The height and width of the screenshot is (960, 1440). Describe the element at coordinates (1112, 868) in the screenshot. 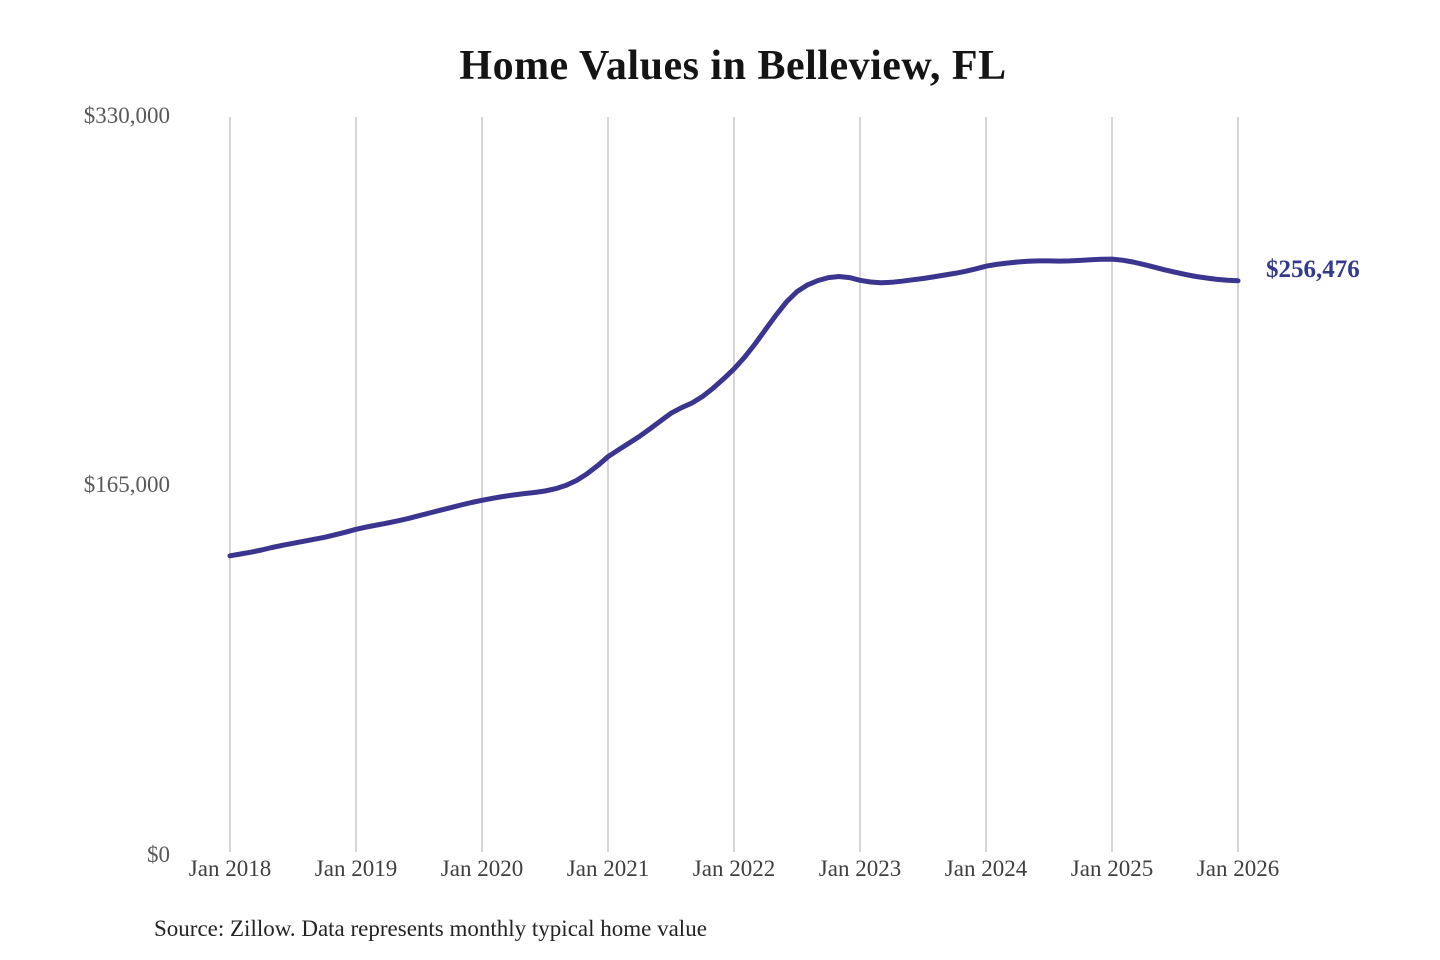

I see `x-tick-jan-2025: Jan 2025` at that location.